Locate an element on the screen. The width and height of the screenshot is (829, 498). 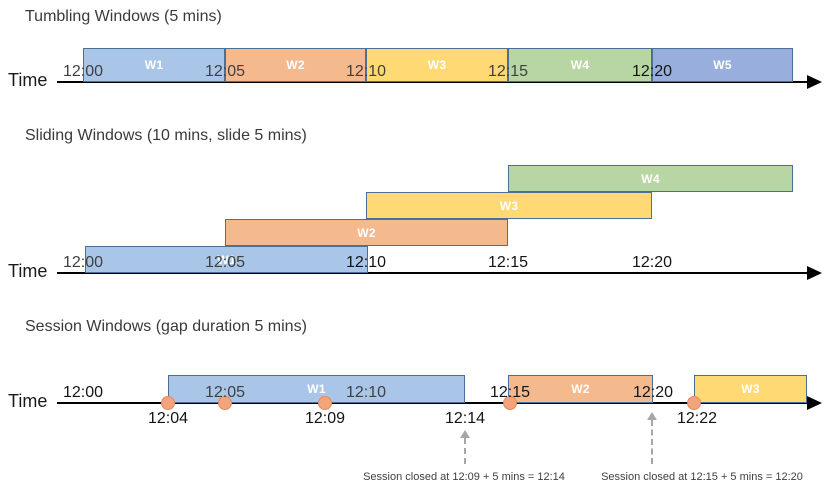
session-tick-1200: 12:00 is located at coordinates (83, 392).